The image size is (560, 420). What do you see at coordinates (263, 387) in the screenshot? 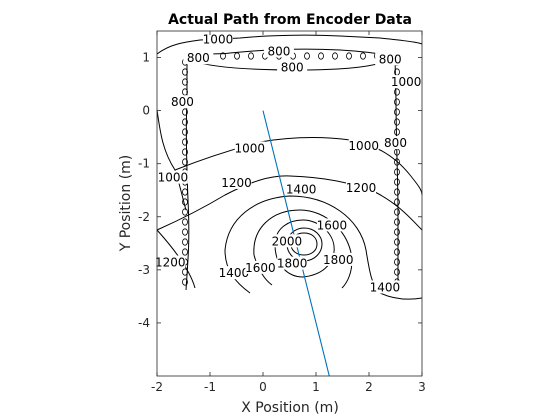
I see `x-tick-label-3: 0` at bounding box center [263, 387].